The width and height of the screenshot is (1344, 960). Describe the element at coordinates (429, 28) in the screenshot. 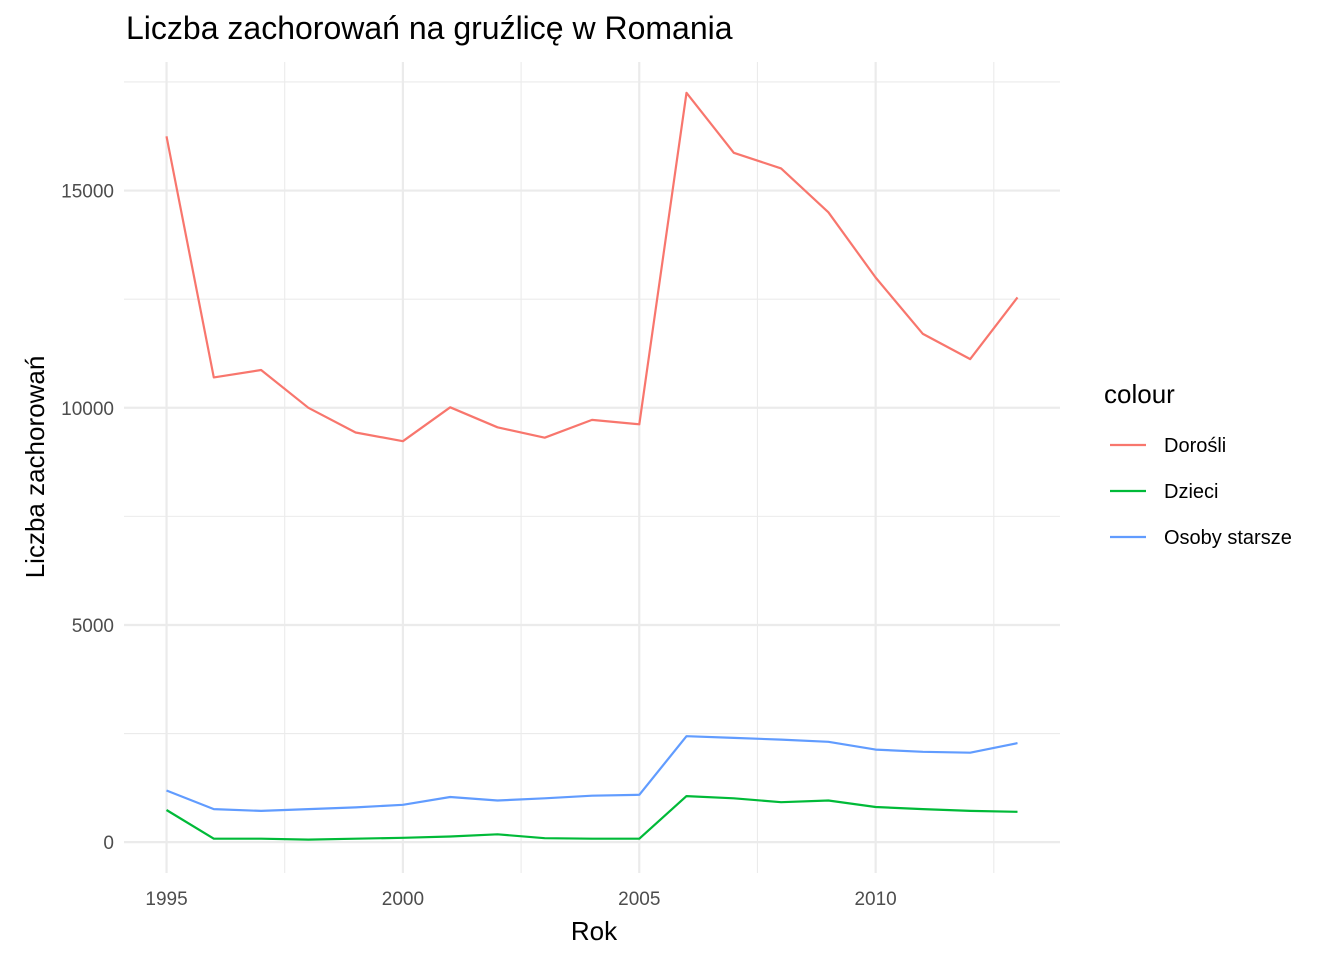

I see `chart-title: Liczba zachorowań na gruźlicę w Romania` at that location.